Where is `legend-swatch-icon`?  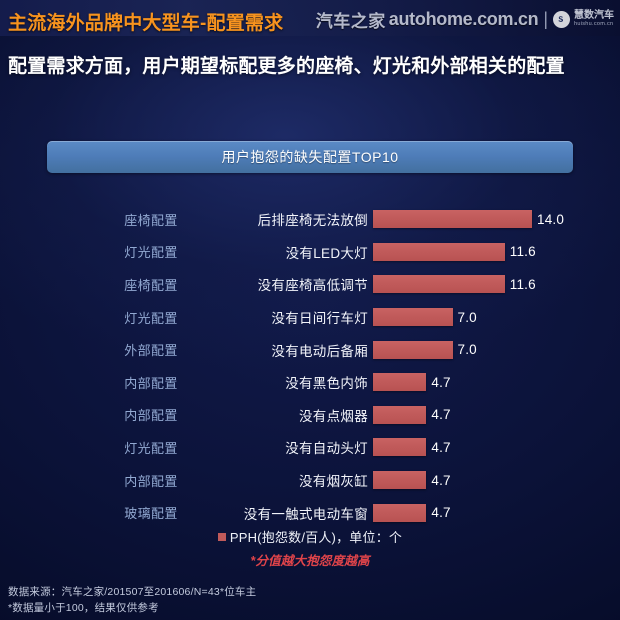
legend-swatch-icon is located at coordinates (221, 536).